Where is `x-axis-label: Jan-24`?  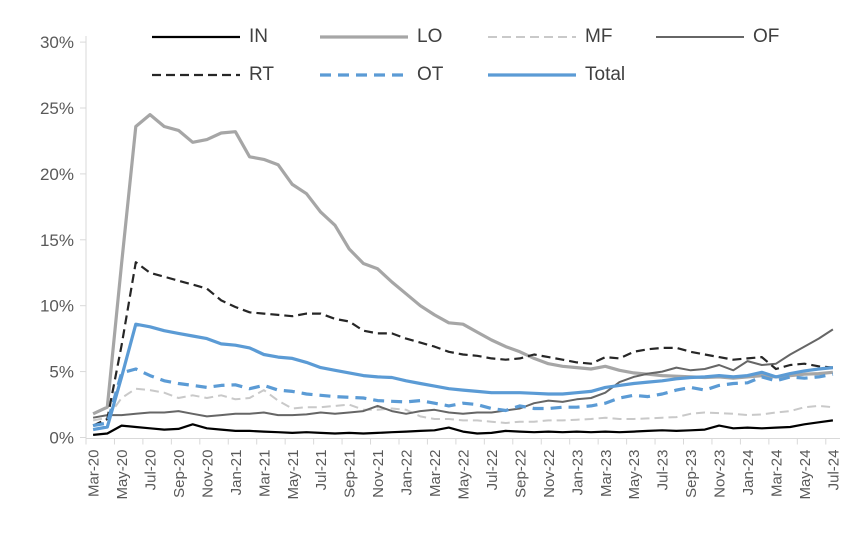
x-axis-label: Jan-24 is located at coordinates (748, 473).